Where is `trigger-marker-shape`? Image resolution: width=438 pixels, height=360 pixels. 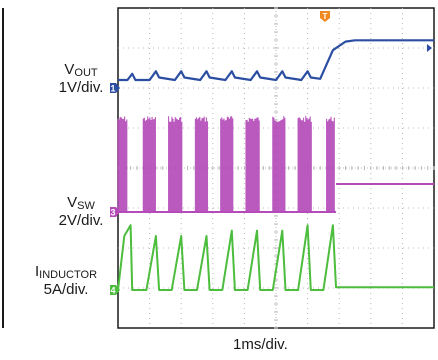 trigger-marker-shape is located at coordinates (324, 16).